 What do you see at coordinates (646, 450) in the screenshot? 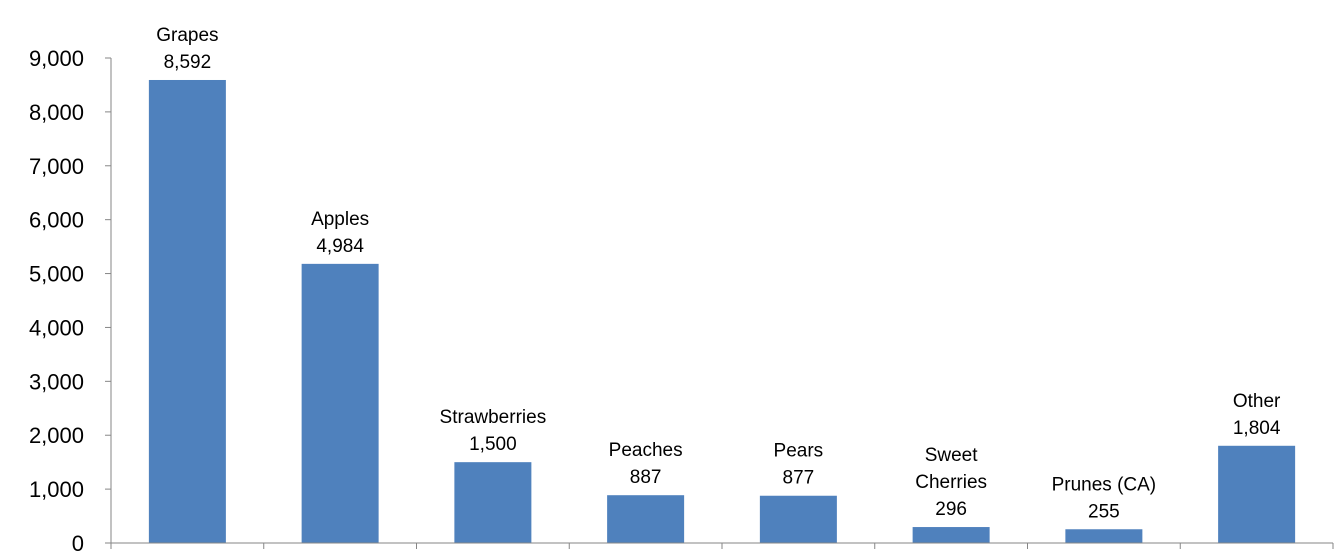
I see `bar-category-label: Peaches` at bounding box center [646, 450].